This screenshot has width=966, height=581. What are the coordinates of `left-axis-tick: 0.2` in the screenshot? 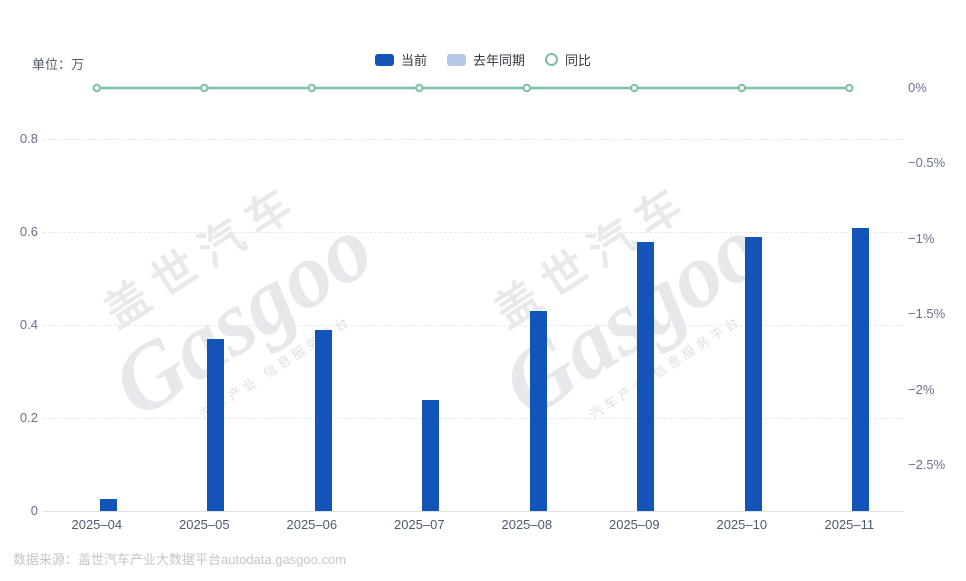 It's located at (28, 418).